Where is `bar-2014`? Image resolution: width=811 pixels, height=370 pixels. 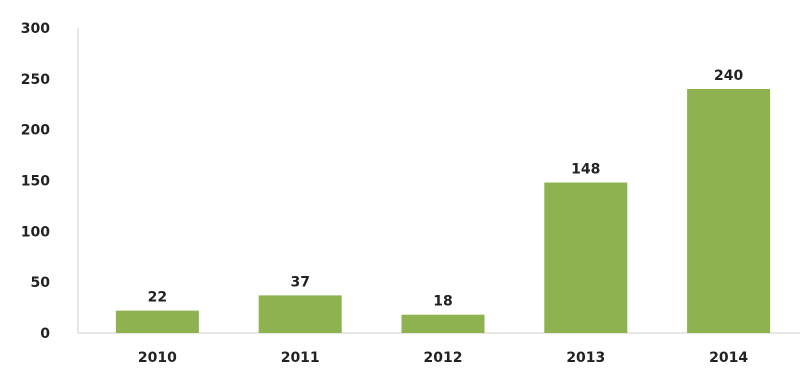
bar-2014 is located at coordinates (729, 211).